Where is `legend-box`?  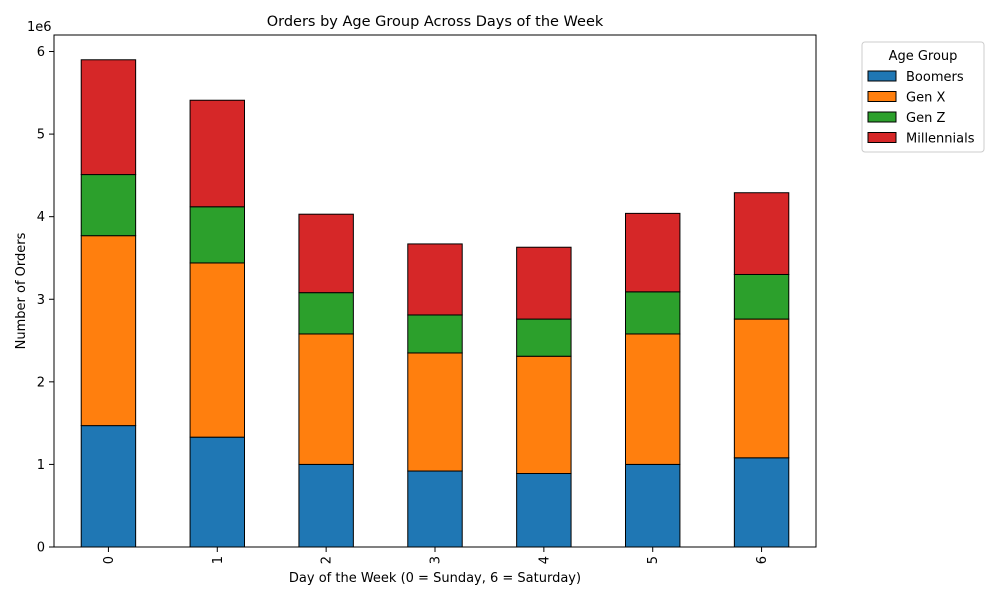
legend-box is located at coordinates (923, 97).